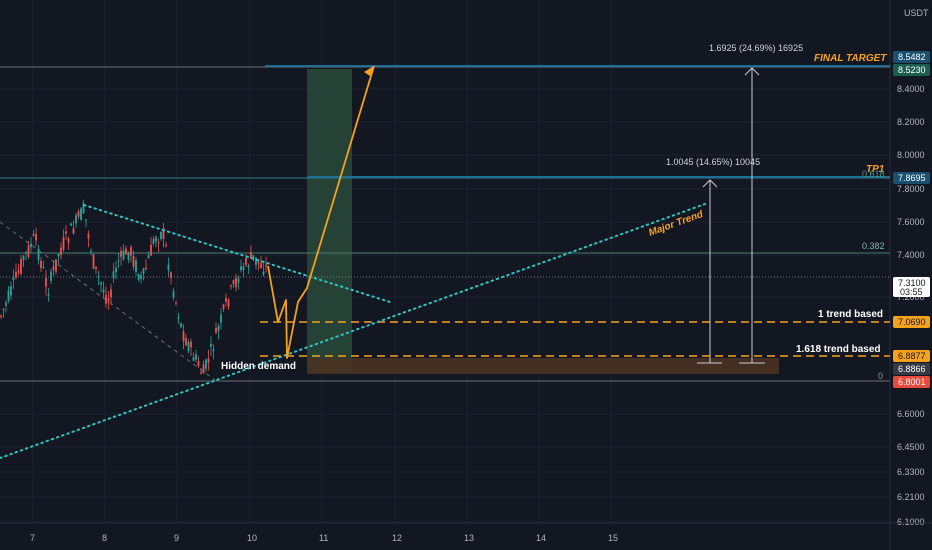 This screenshot has width=932, height=550. Describe the element at coordinates (469, 538) in the screenshot. I see `time-tick-label: 13` at that location.